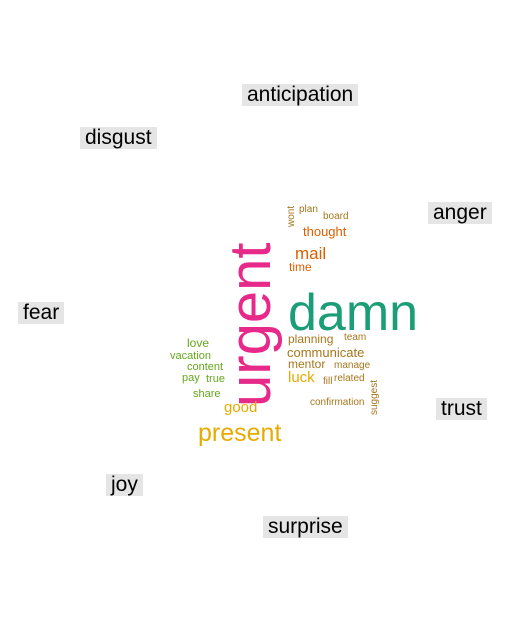 Image resolution: width=532 pixels, height=621 pixels. Describe the element at coordinates (307, 364) in the screenshot. I see `word-mentor: mentor` at that location.